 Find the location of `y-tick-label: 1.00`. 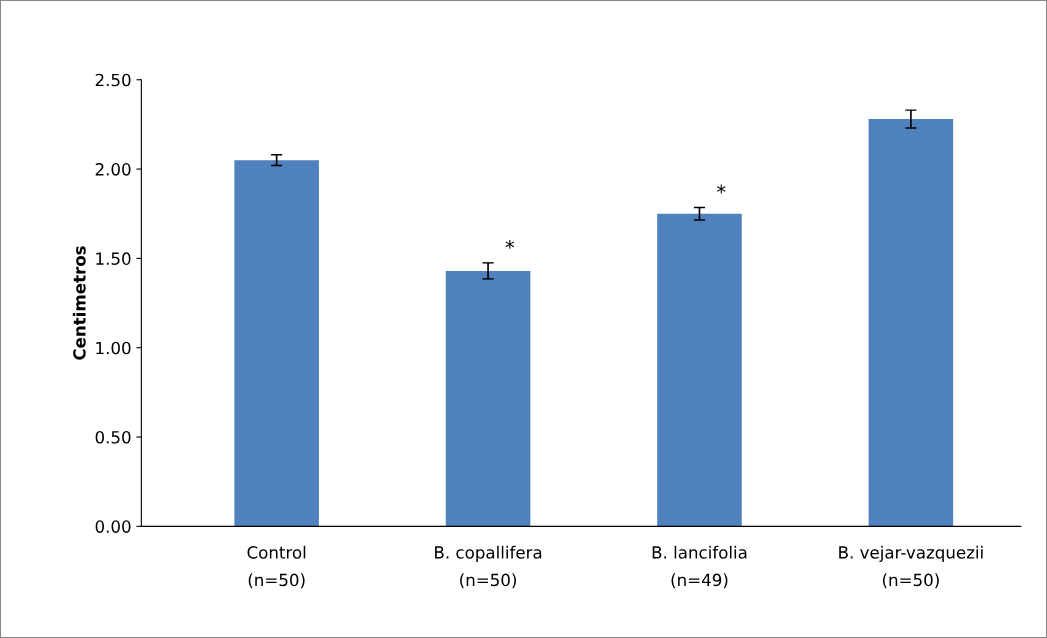

y-tick-label: 1.00 is located at coordinates (113, 348).